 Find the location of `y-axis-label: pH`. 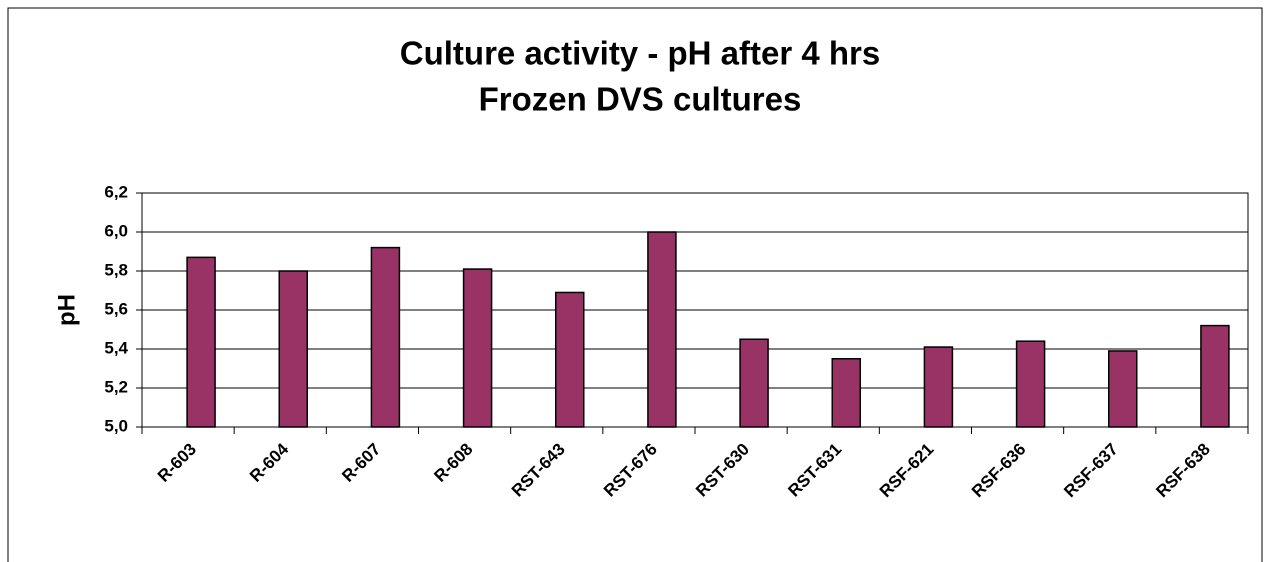

y-axis-label: pH is located at coordinates (66, 310).